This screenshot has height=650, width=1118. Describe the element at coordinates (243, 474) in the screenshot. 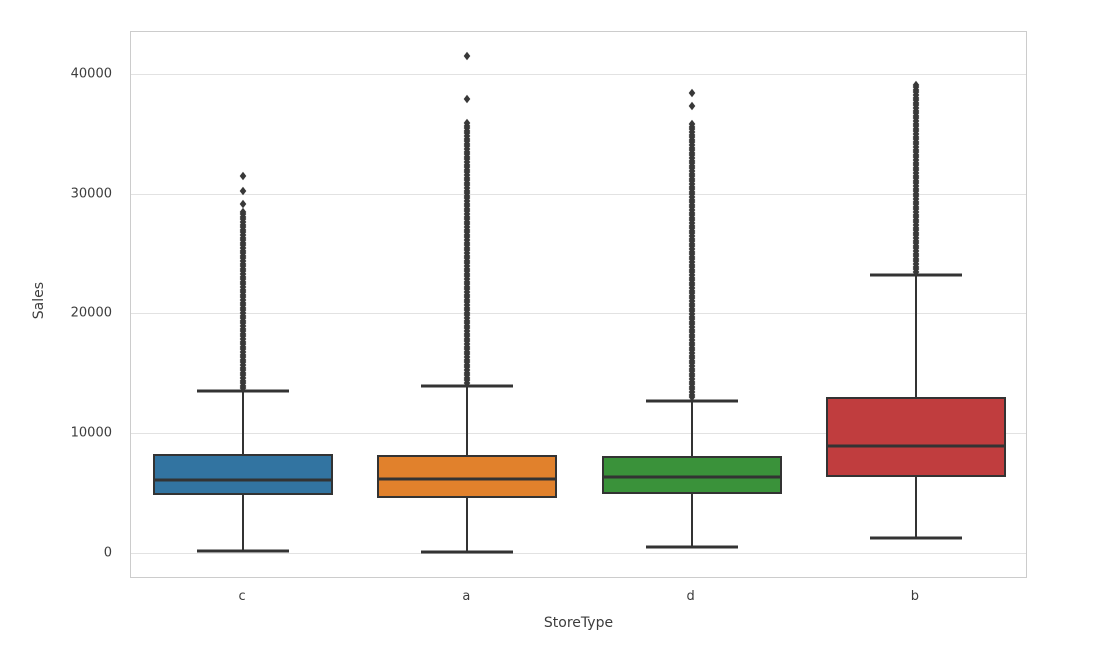

I see `box-c` at that location.